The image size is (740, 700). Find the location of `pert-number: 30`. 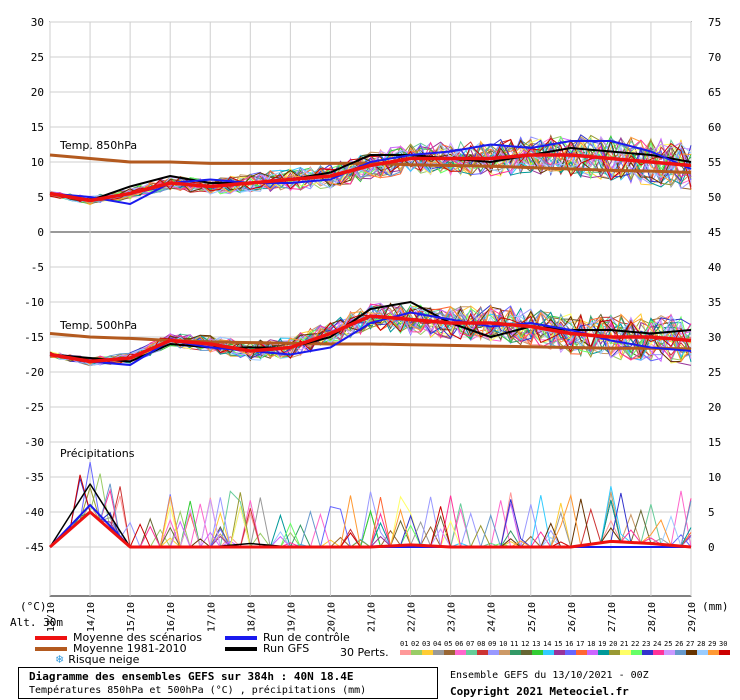

pert-number: 30 is located at coordinates (723, 644).